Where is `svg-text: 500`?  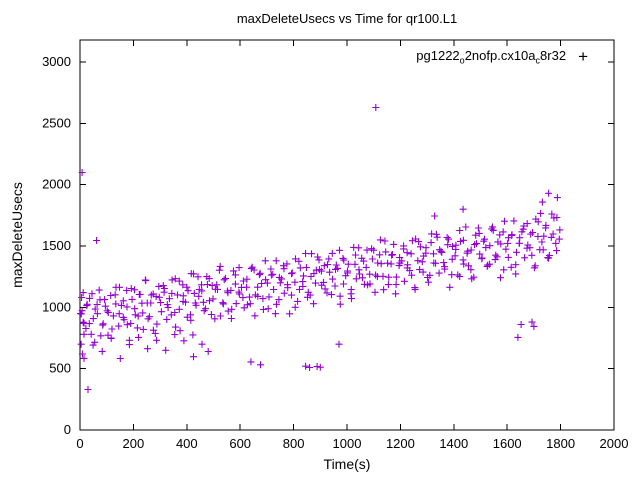
svg-text: 500 is located at coordinates (60, 368).